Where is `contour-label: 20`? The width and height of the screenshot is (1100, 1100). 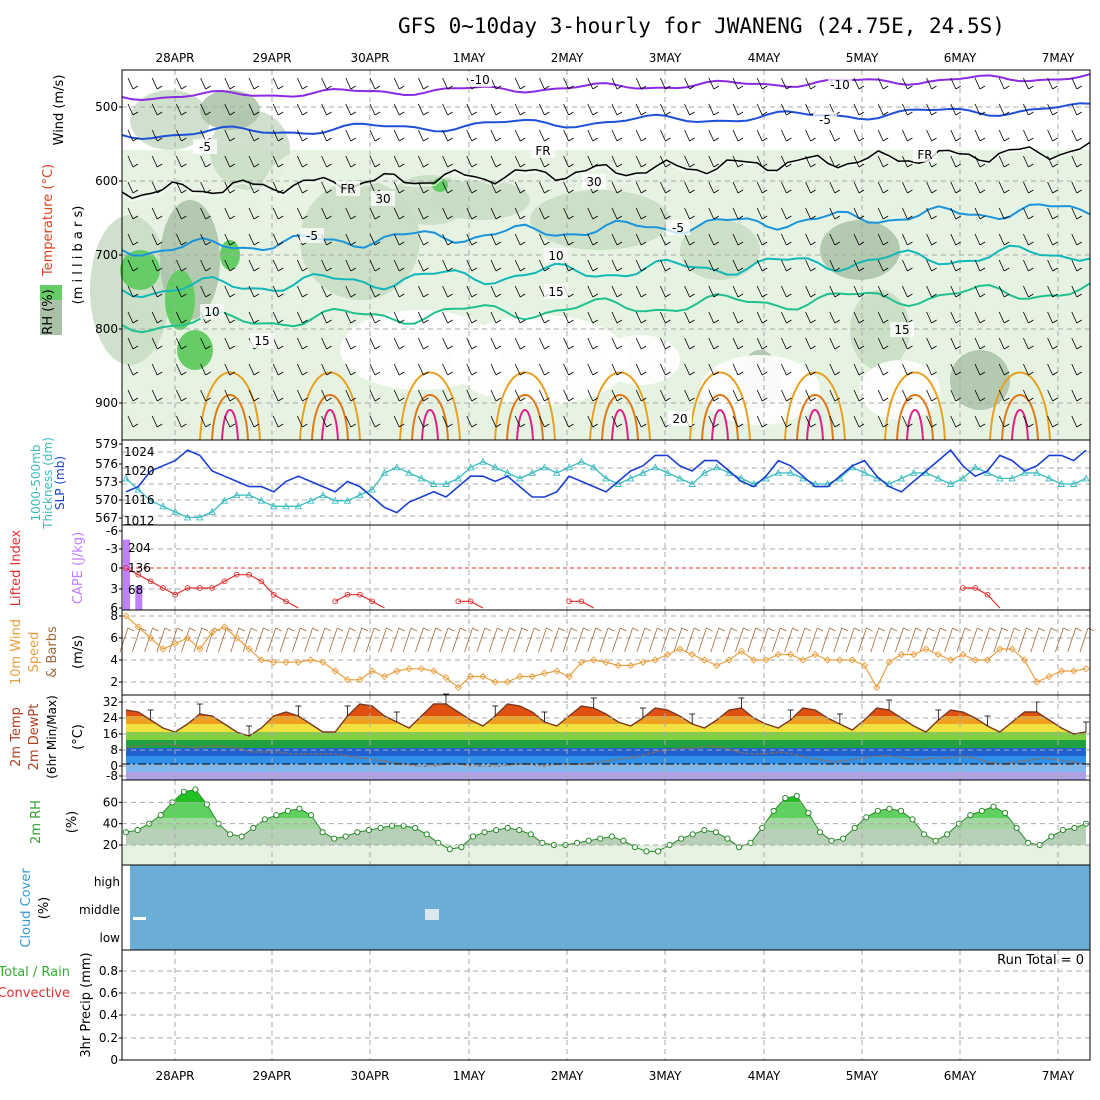
contour-label: 20 is located at coordinates (679, 419).